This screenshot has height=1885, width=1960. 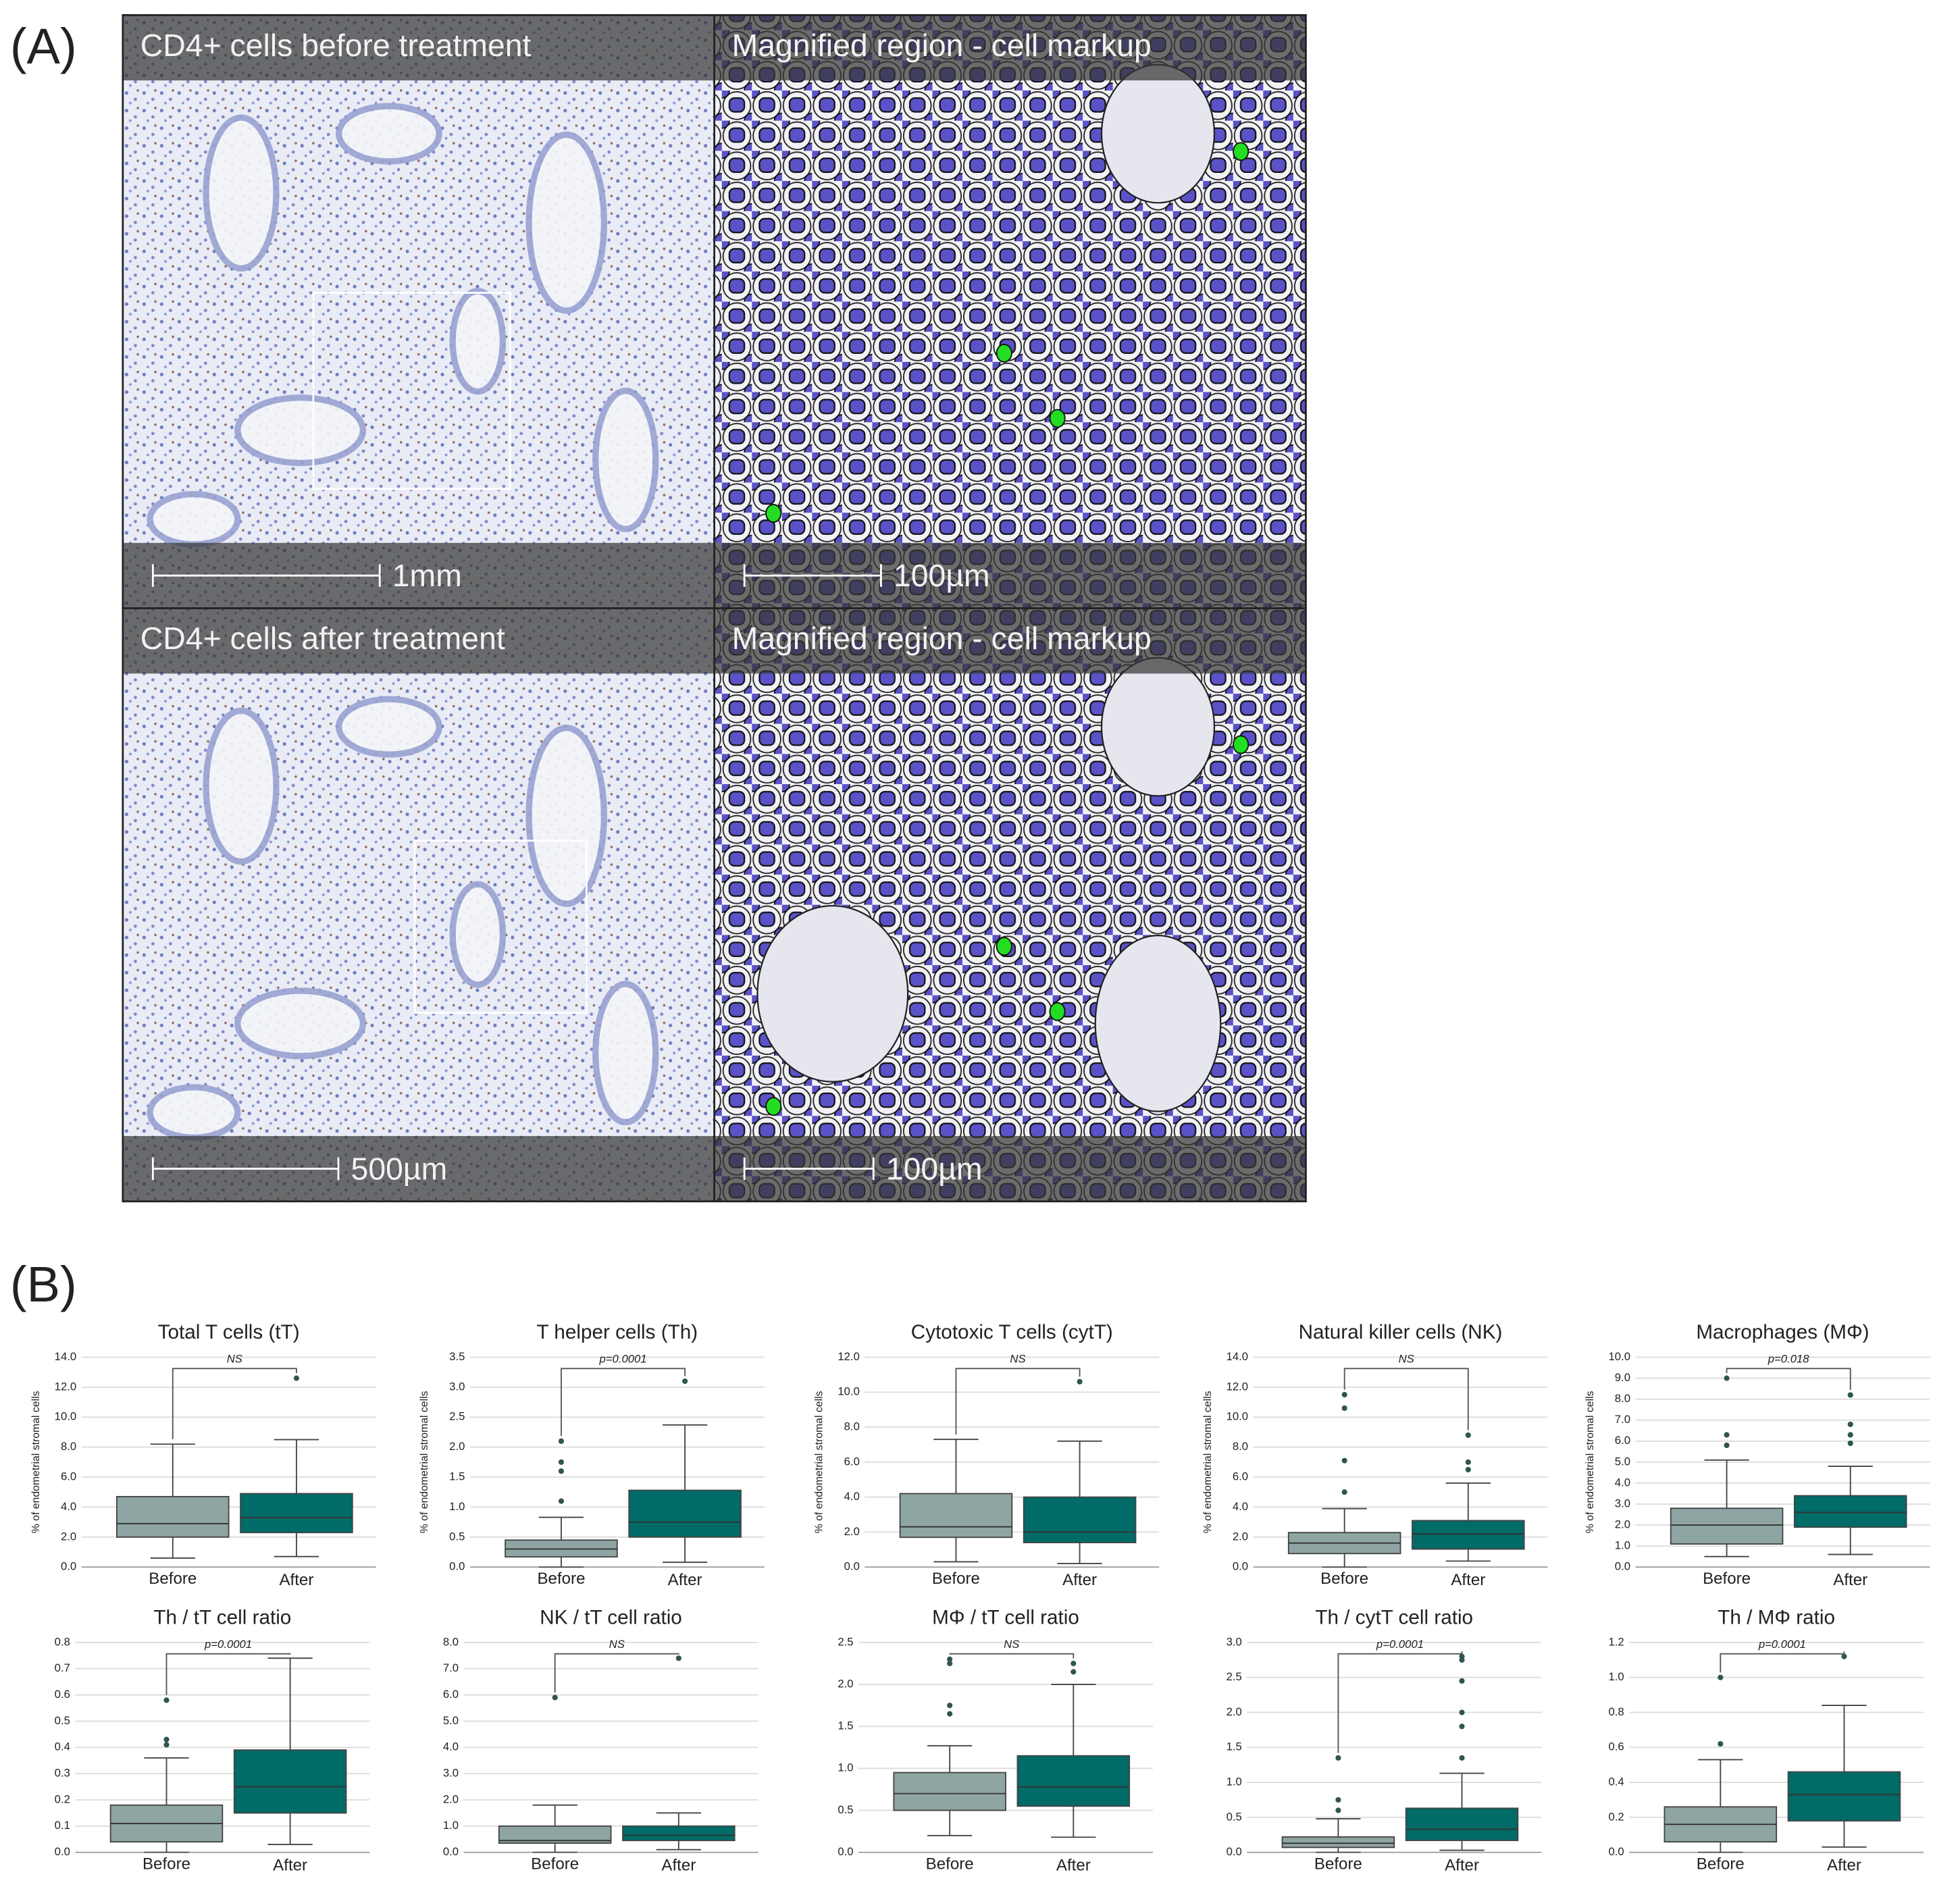 I want to click on y-tick-label: 4.0, so click(x=451, y=1746).